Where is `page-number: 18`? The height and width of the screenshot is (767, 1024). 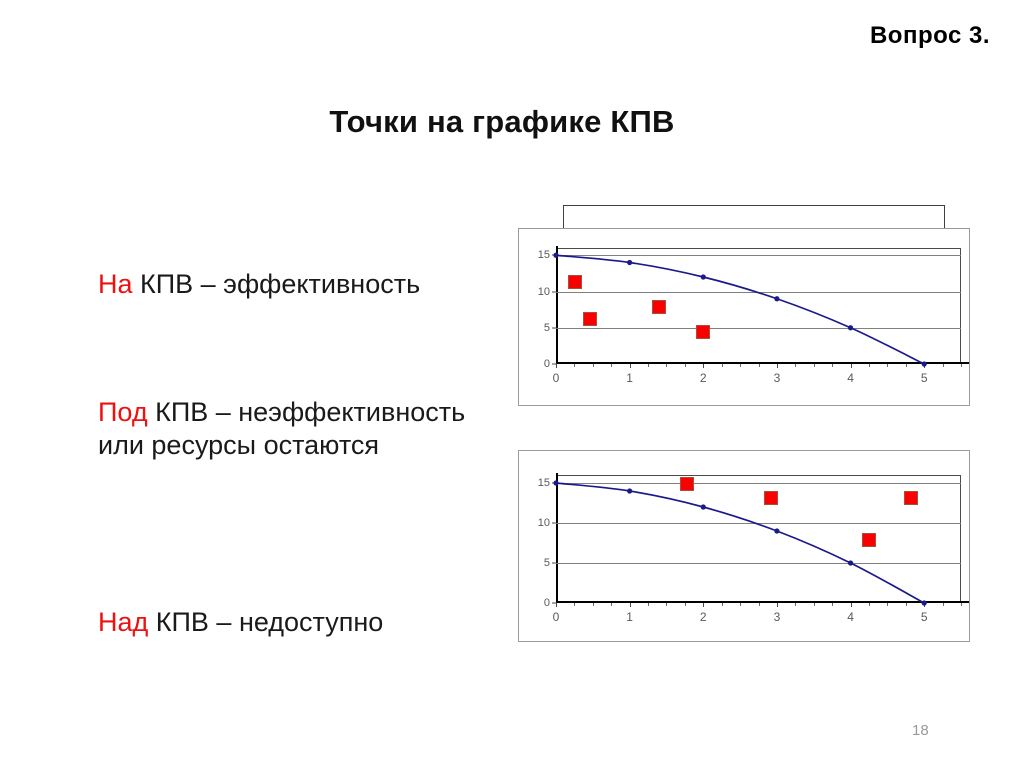
page-number: 18 is located at coordinates (920, 730).